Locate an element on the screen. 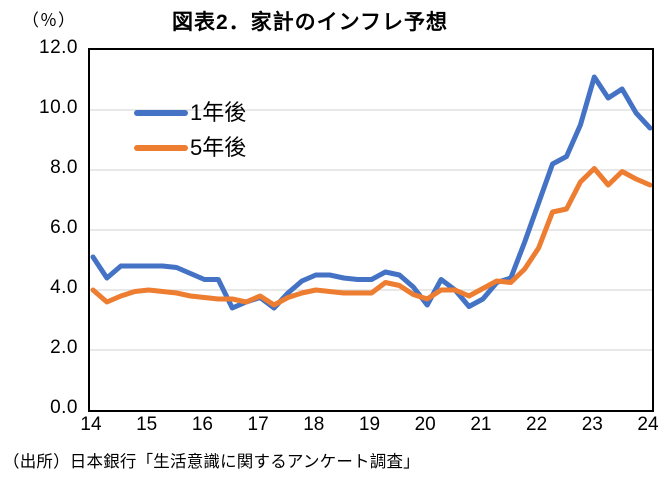  legend-item-5-year-ahead: 5年後 is located at coordinates (190, 148).